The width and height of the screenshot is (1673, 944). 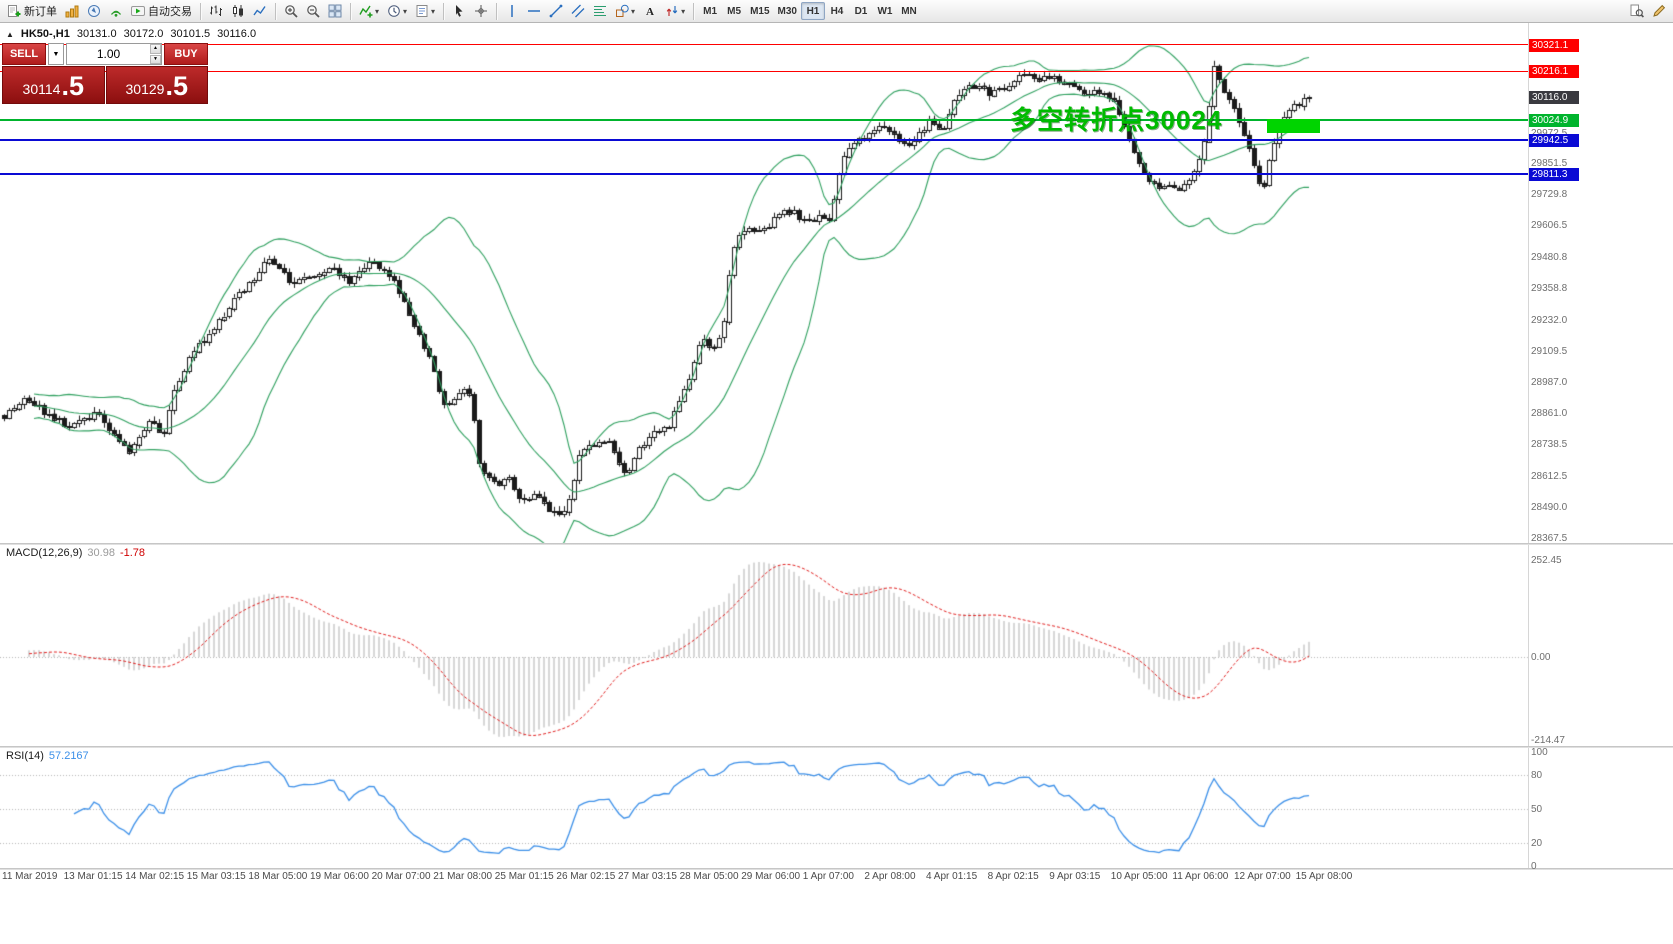 I want to click on template-icon, so click(x=422, y=11).